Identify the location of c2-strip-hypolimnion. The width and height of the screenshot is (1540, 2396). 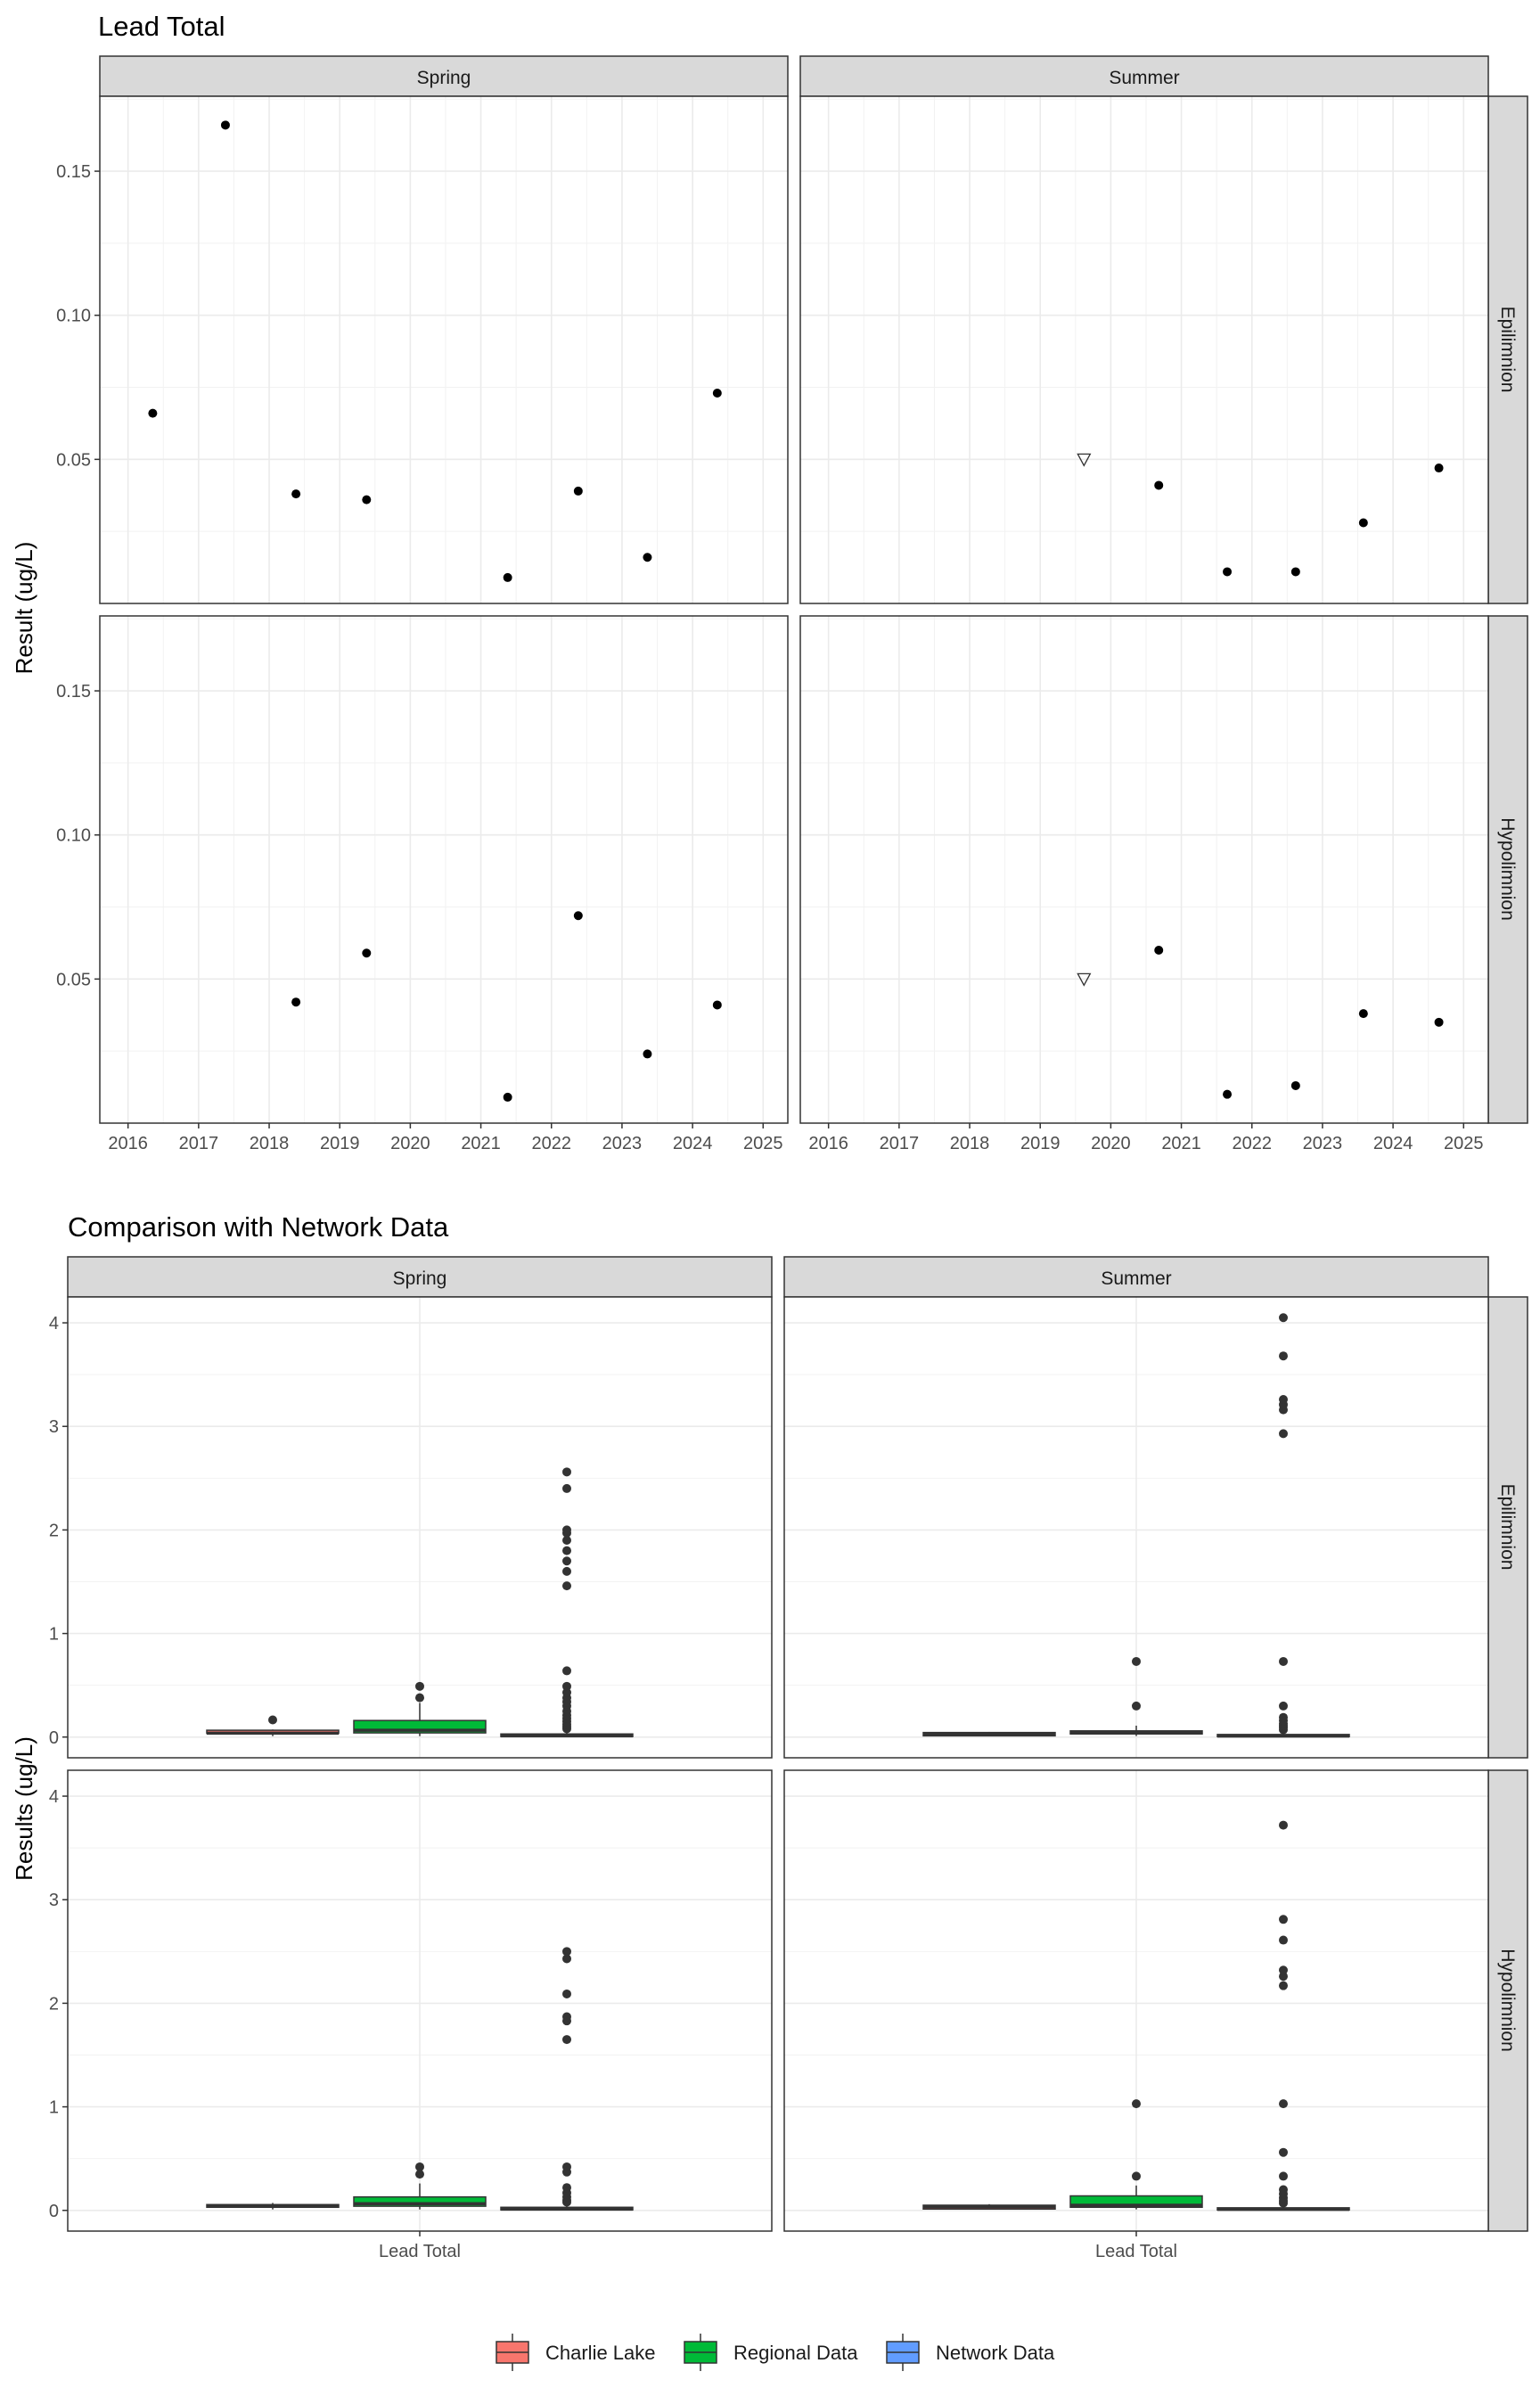
(1507, 2000).